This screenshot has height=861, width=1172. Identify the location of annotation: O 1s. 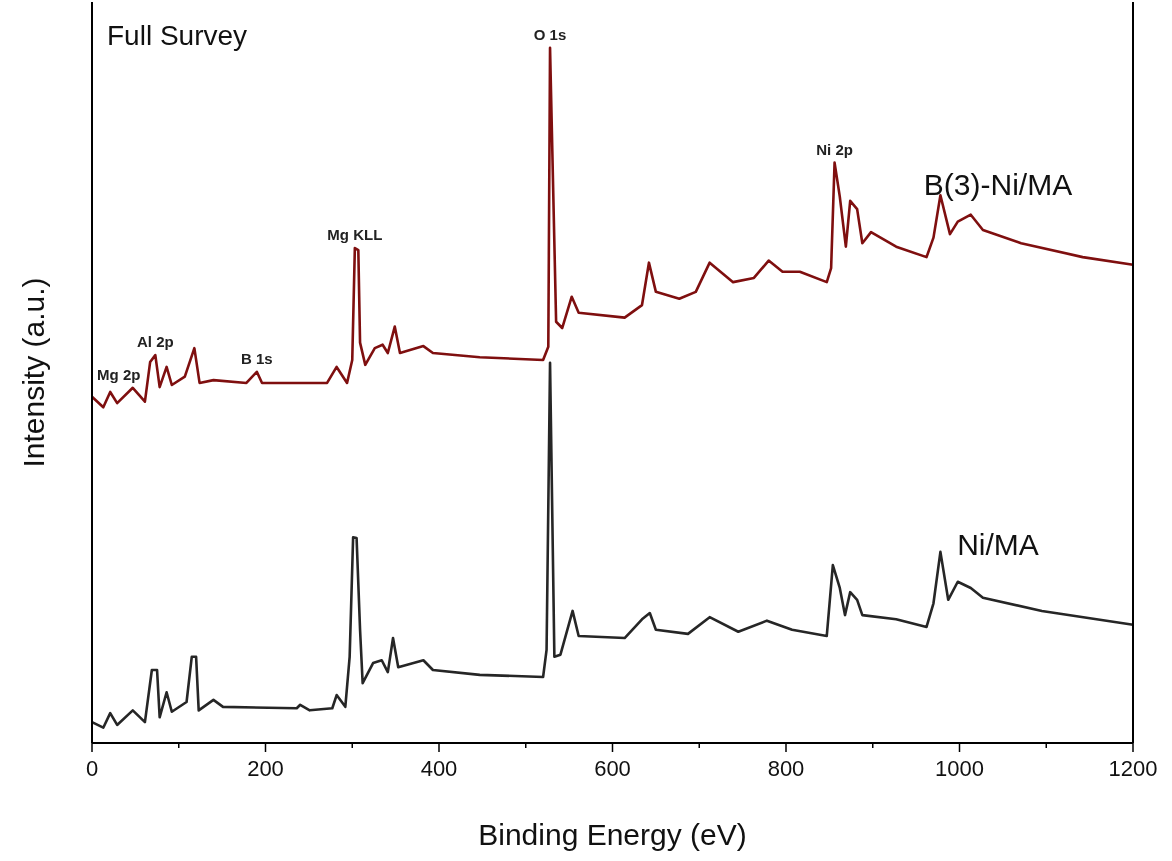
(550, 34).